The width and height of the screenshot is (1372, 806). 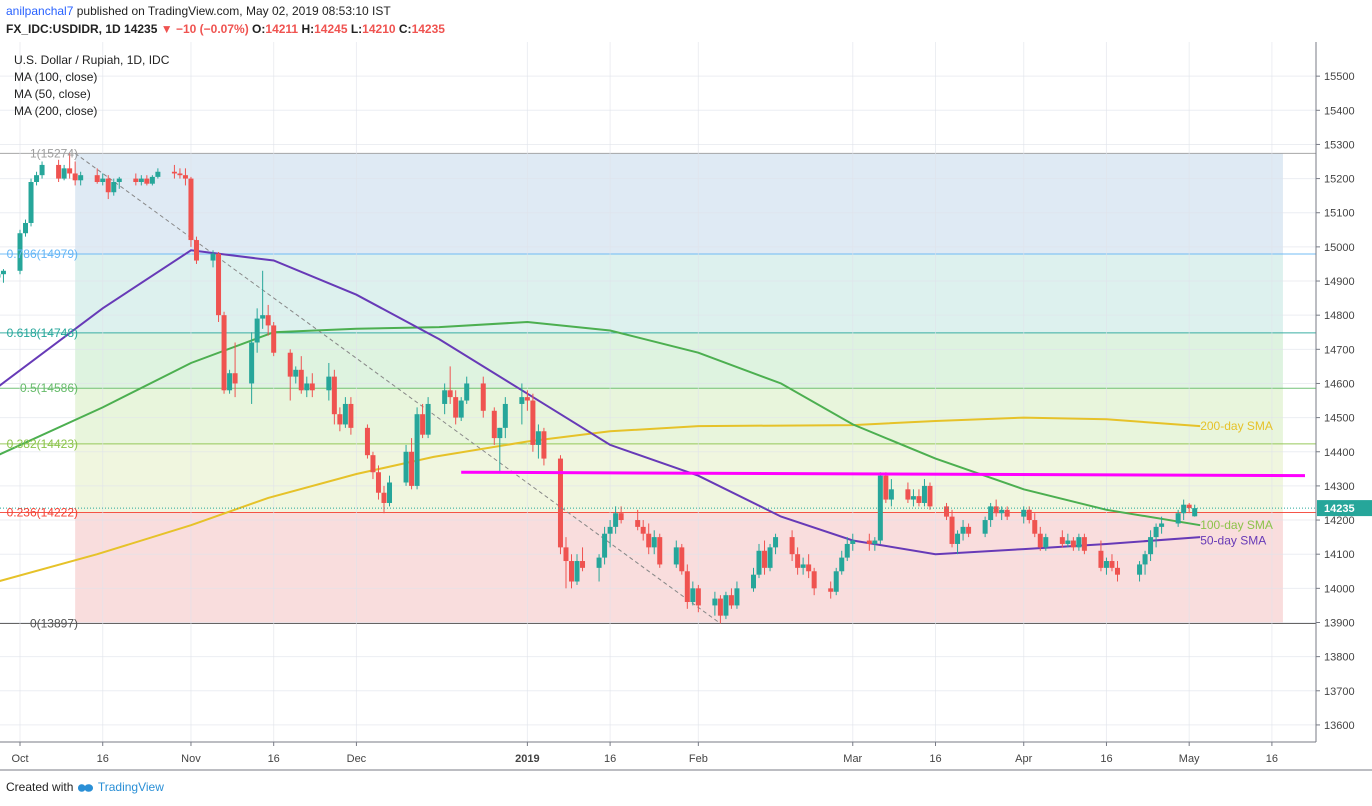 I want to click on legend-ma100: MA (100, close), so click(x=56, y=77).